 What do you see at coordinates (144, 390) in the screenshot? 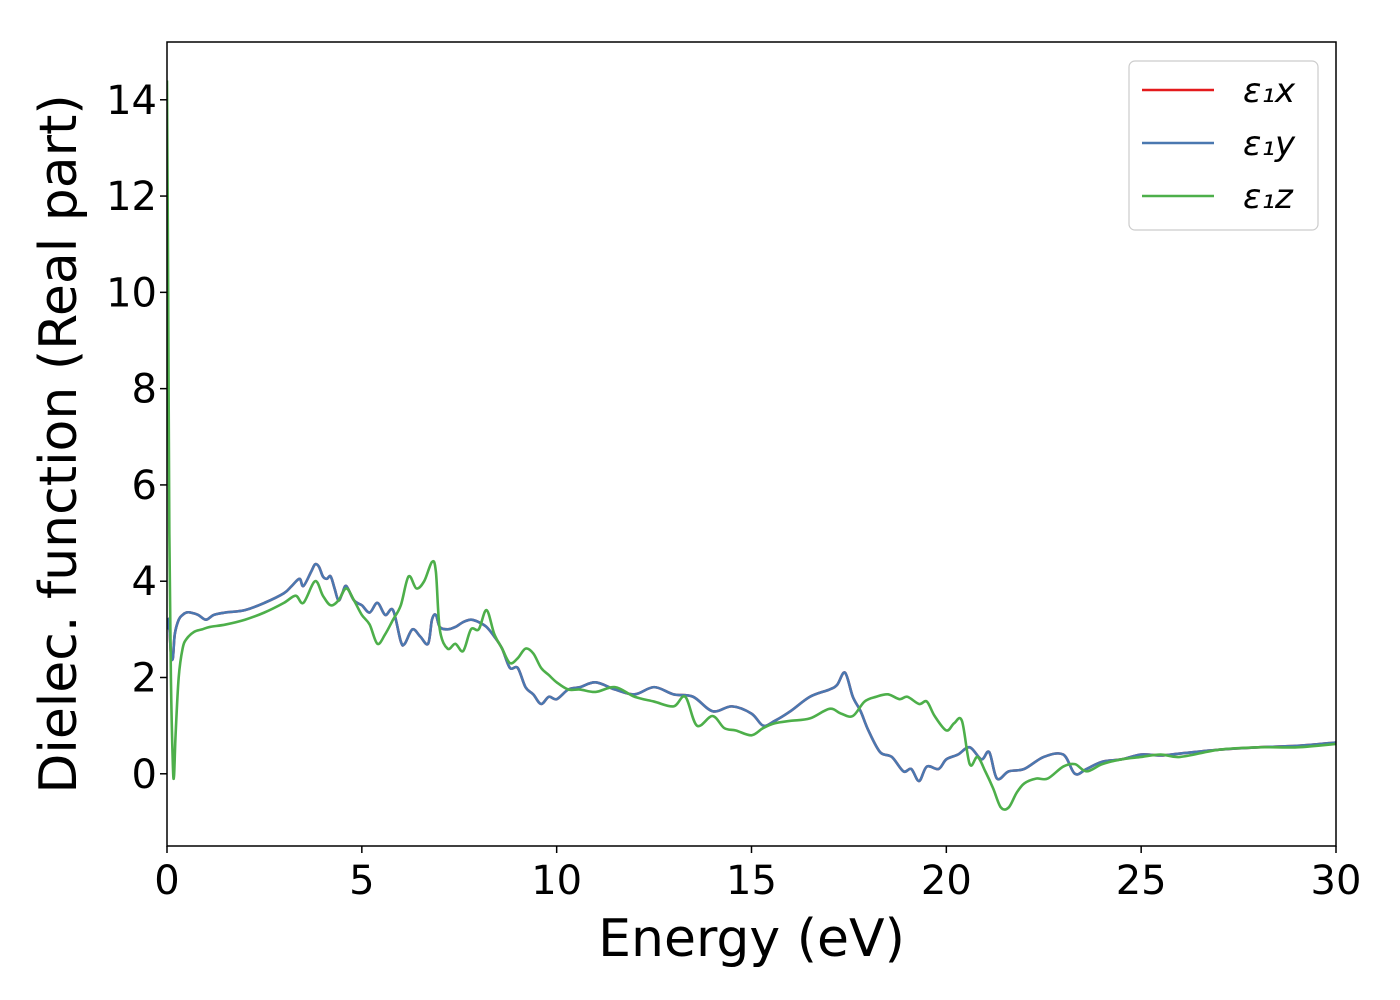
I see `y-tick-label: 8` at bounding box center [144, 390].